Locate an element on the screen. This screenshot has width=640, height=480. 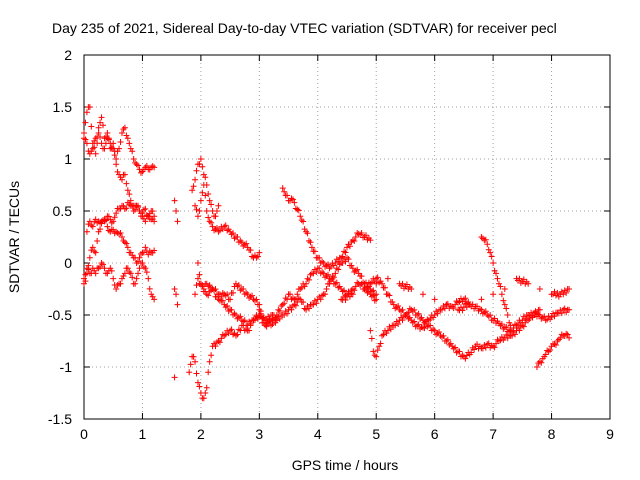
y-tick-label: -0.5 is located at coordinates (60, 315).